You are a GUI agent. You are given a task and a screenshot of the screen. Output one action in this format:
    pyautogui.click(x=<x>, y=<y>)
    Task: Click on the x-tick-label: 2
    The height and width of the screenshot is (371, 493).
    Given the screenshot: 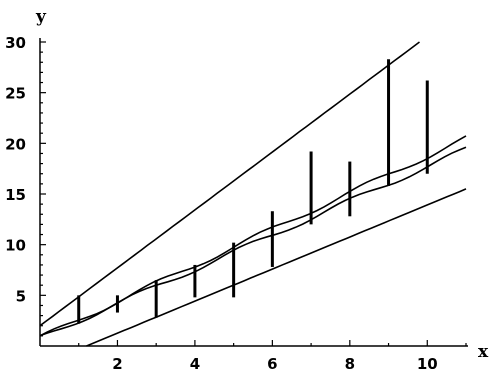 What is the action you would take?
    pyautogui.click(x=117, y=363)
    